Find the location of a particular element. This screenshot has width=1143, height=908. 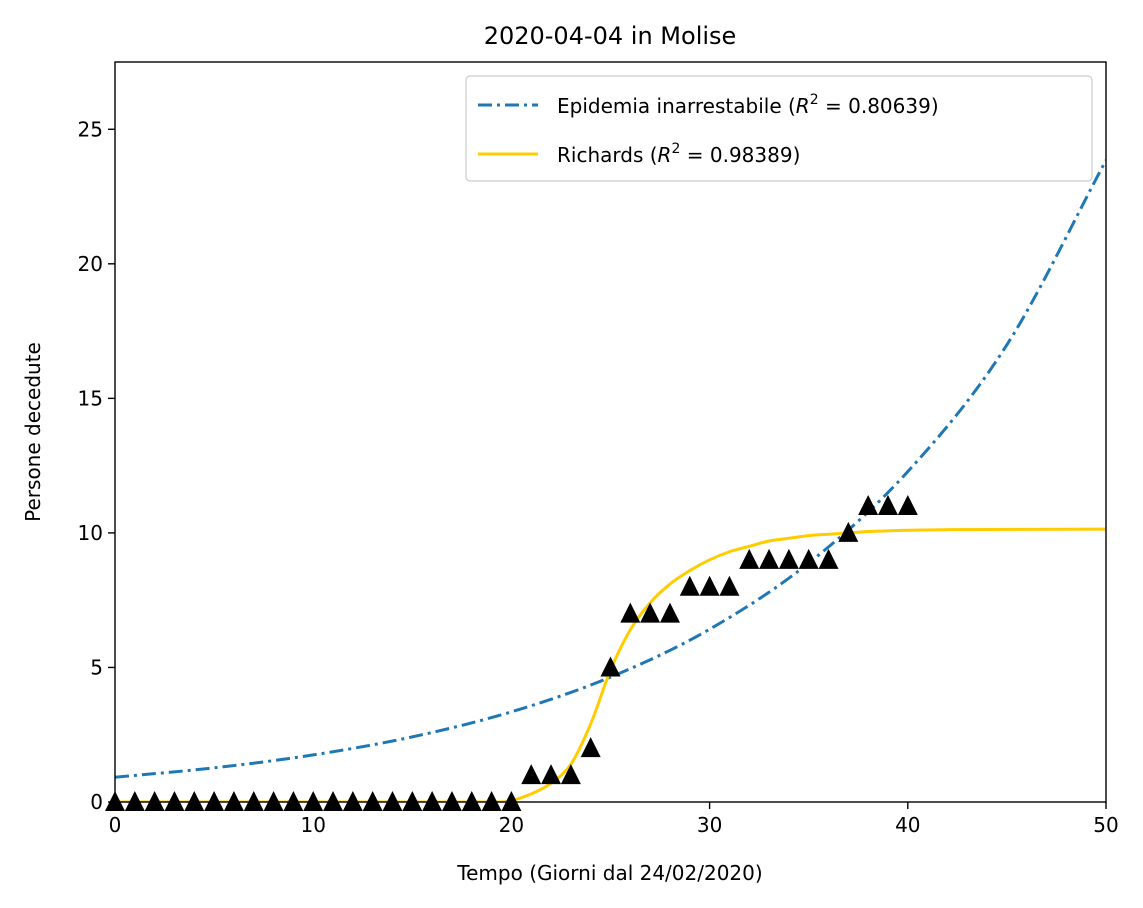

chart-title: 2020-04-04 in Molise is located at coordinates (610, 36).